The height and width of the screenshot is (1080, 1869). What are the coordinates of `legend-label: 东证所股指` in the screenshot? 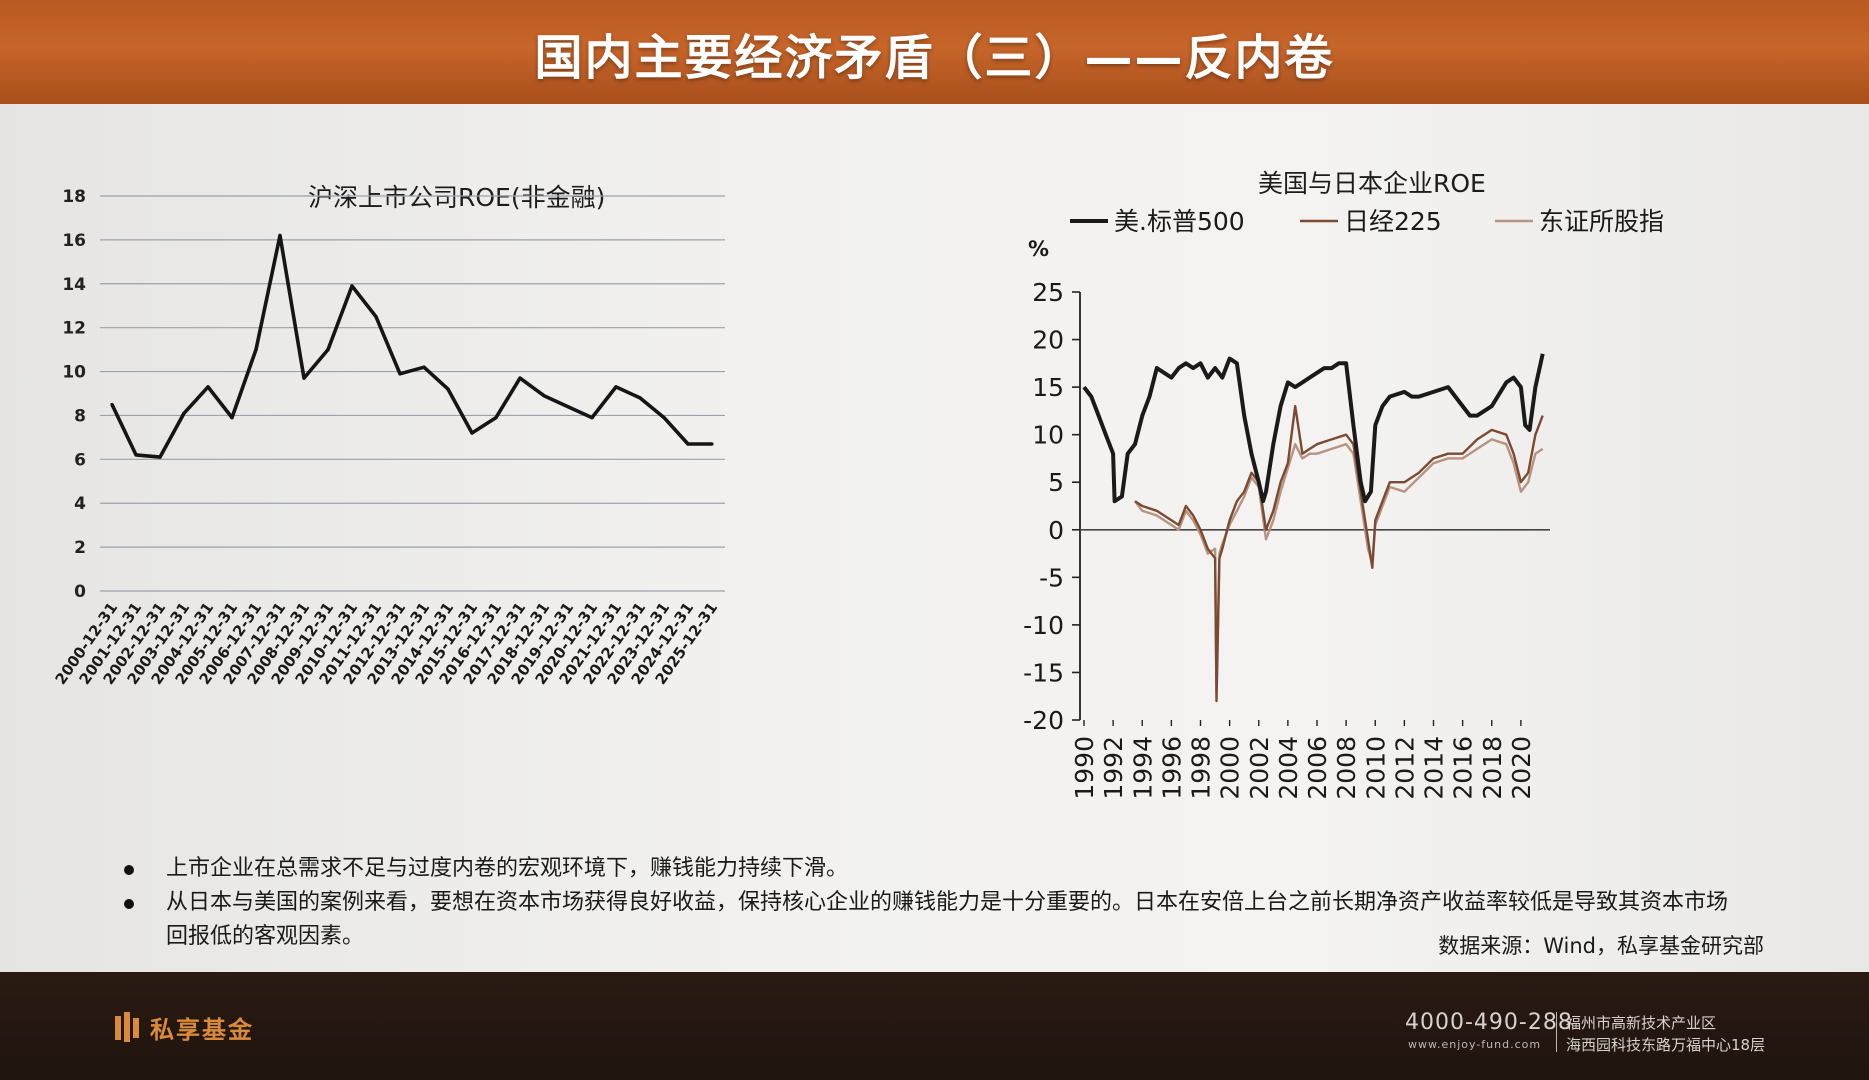 It's located at (1601, 221).